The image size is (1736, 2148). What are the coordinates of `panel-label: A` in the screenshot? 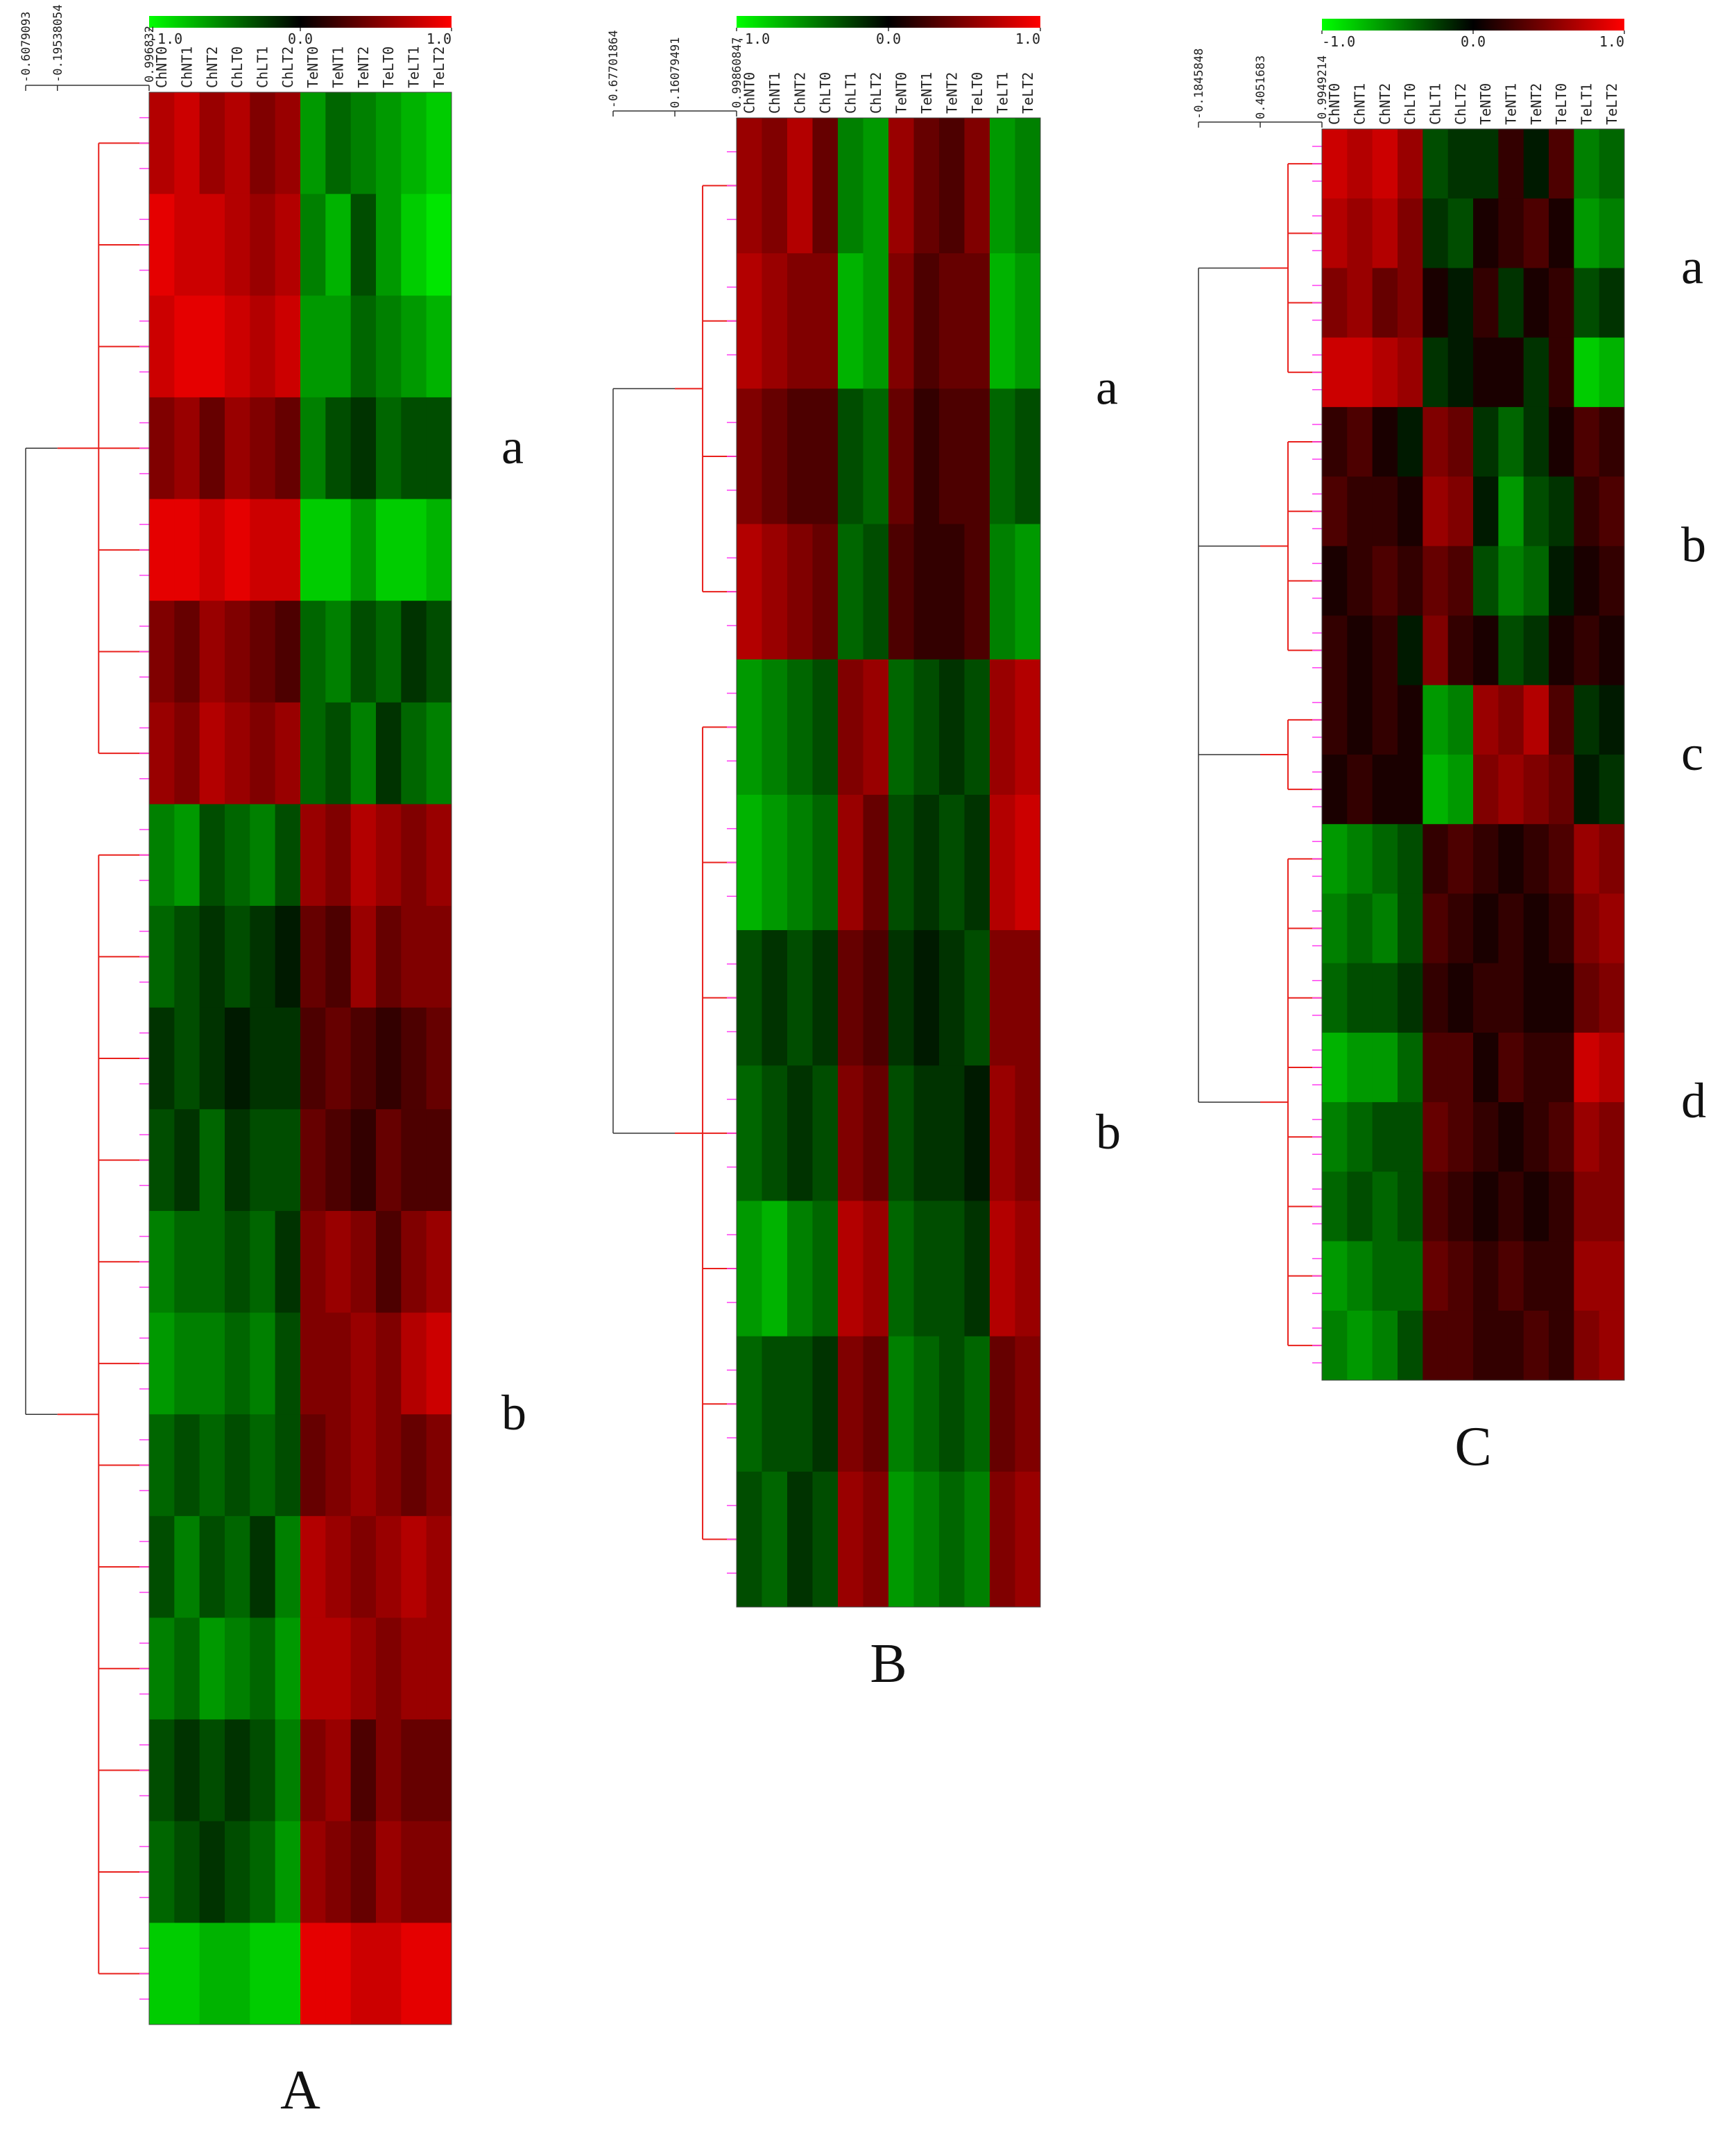 It's located at (300, 2091).